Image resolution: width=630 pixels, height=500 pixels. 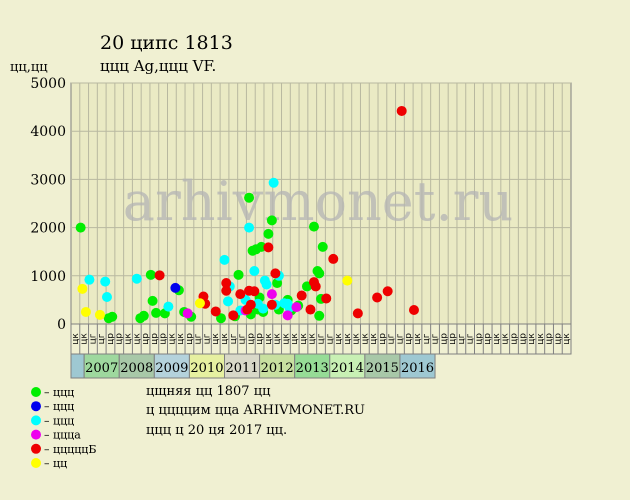 I want to click on y-ticks: 0 1000 2000 3000 4000 5000, so click(x=48, y=204).